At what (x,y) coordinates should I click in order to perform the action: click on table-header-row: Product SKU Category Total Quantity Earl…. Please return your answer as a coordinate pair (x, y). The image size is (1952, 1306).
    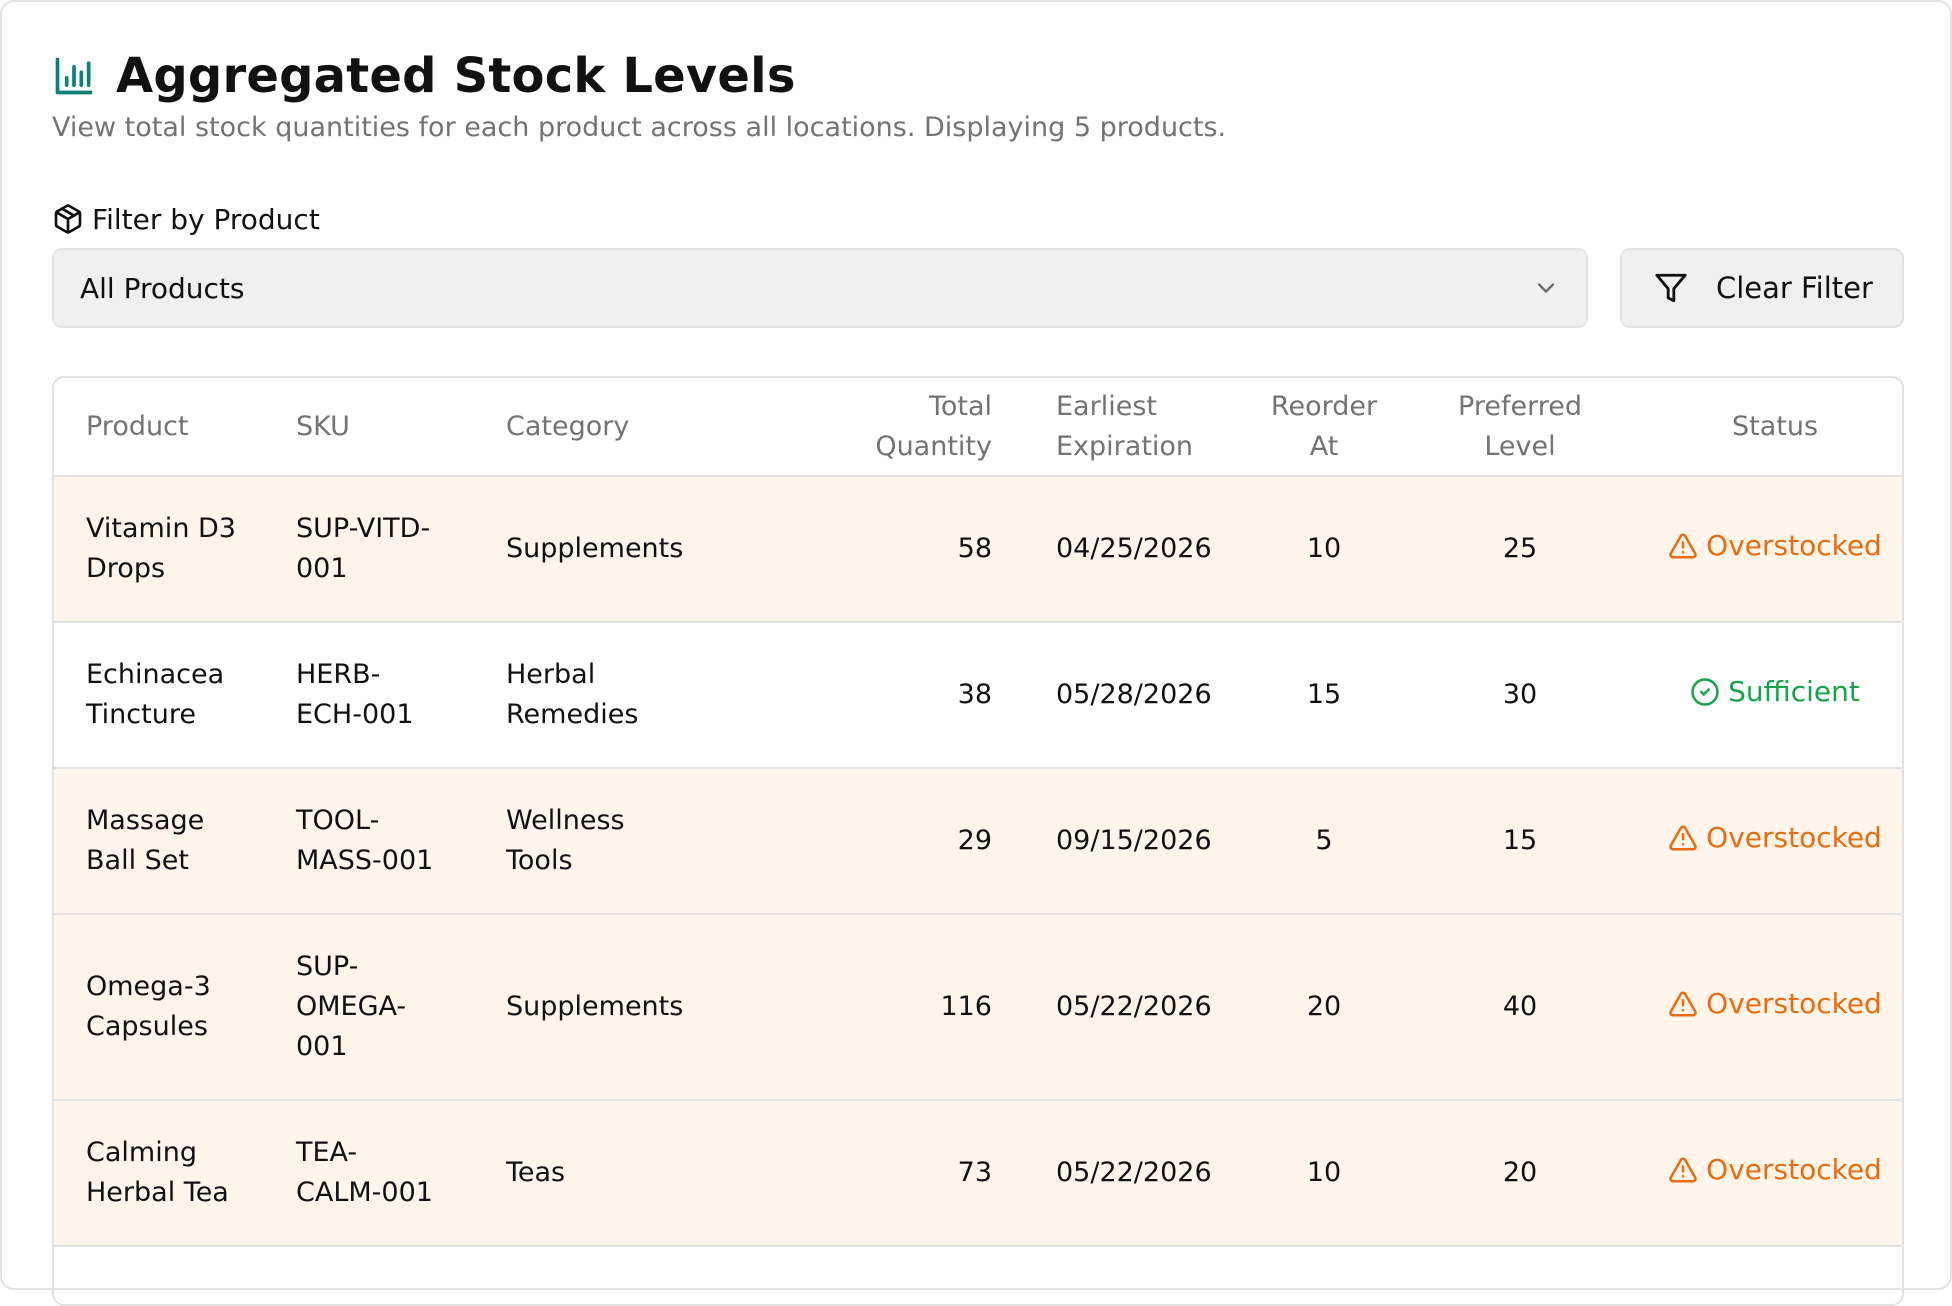
    Looking at the image, I should click on (978, 427).